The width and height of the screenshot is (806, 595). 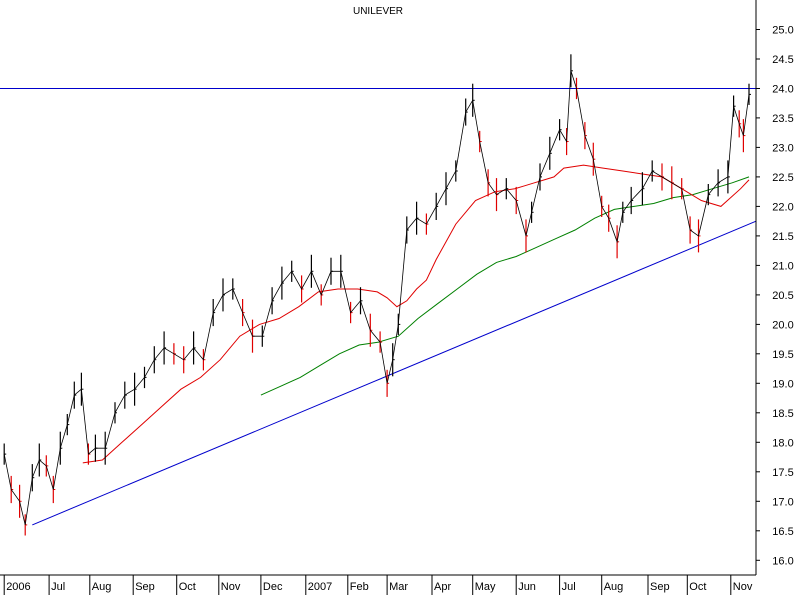 What do you see at coordinates (782, 532) in the screenshot?
I see `y-tick-label: 16.5` at bounding box center [782, 532].